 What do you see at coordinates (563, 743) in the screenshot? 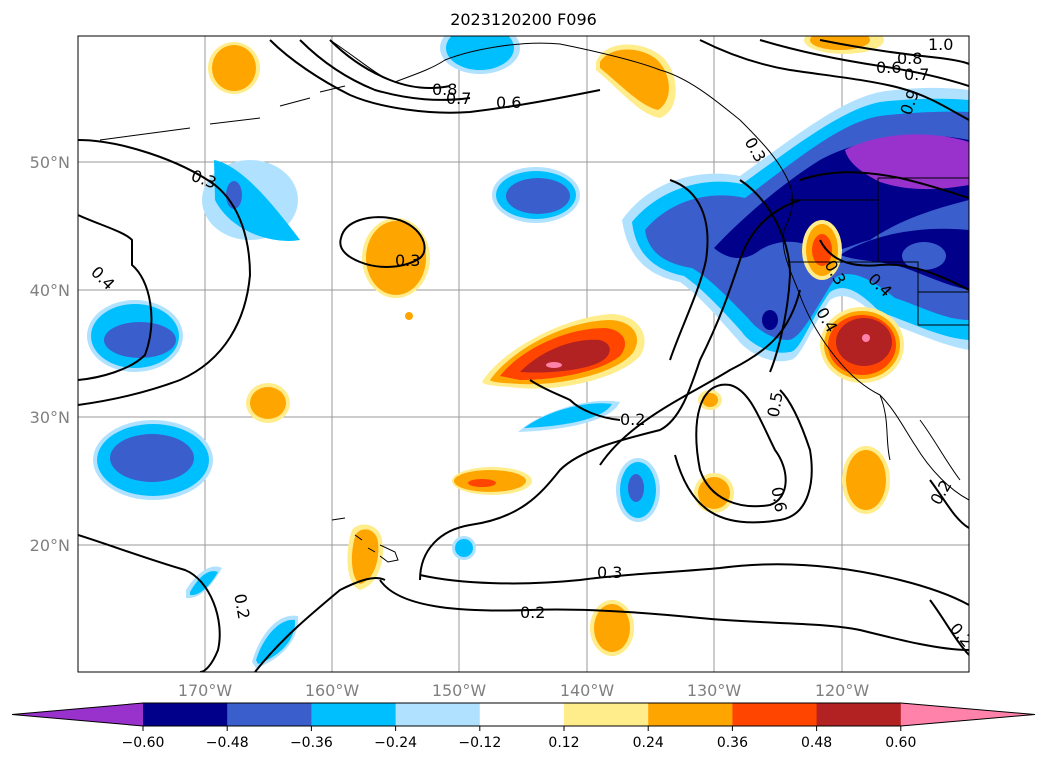
I see `colorbar-tick-label: 0.12` at bounding box center [563, 743].